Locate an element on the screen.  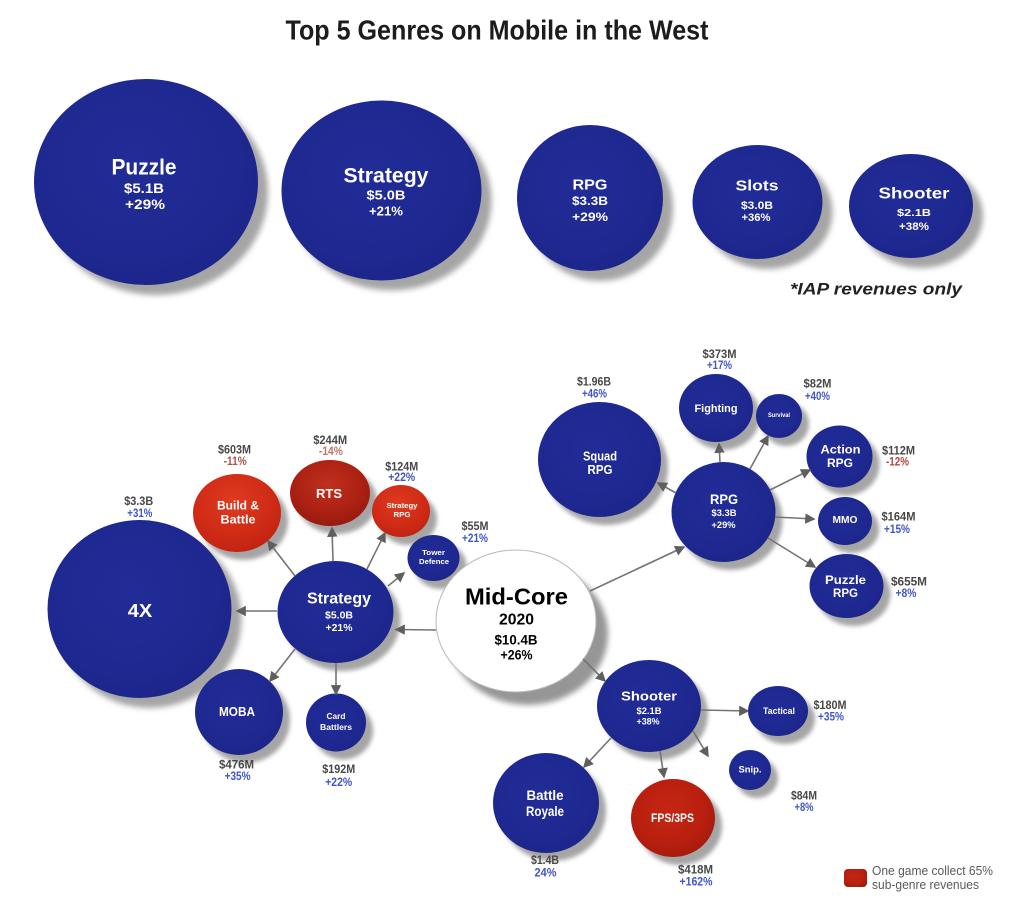
svg-text: Tower is located at coordinates (433, 552).